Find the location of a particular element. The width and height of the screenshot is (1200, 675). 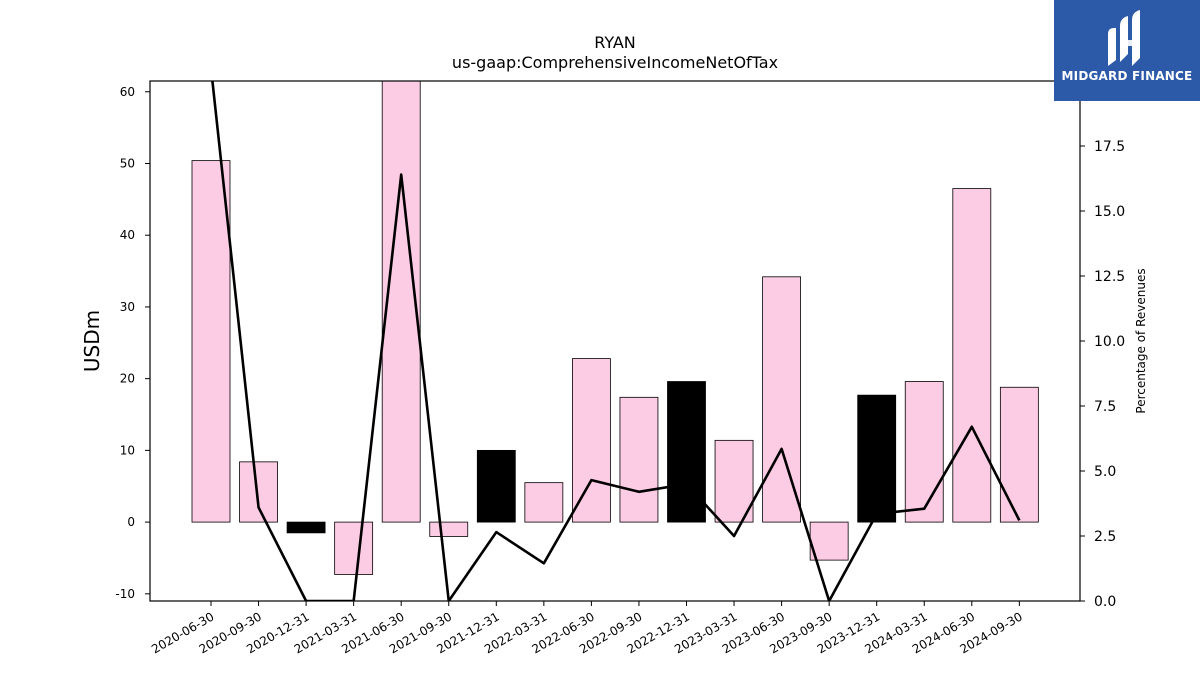

y-axis-label: USDm is located at coordinates (92, 341).